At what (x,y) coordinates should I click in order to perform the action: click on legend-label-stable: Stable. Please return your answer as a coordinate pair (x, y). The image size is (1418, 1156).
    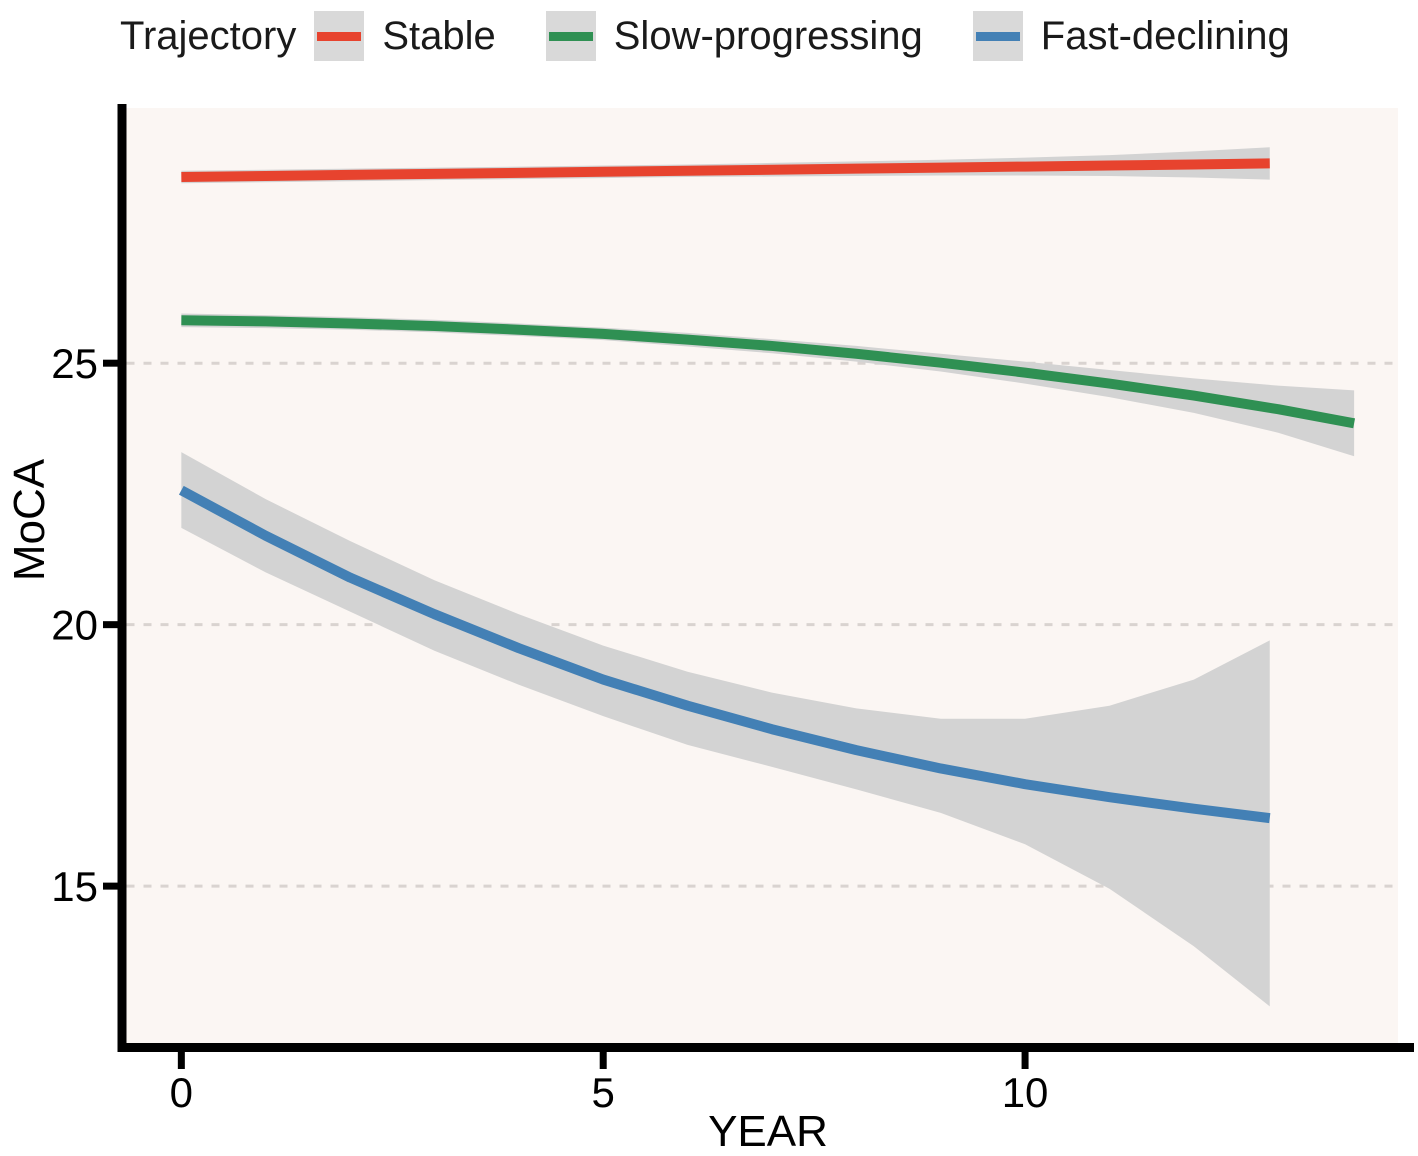
    Looking at the image, I should click on (439, 35).